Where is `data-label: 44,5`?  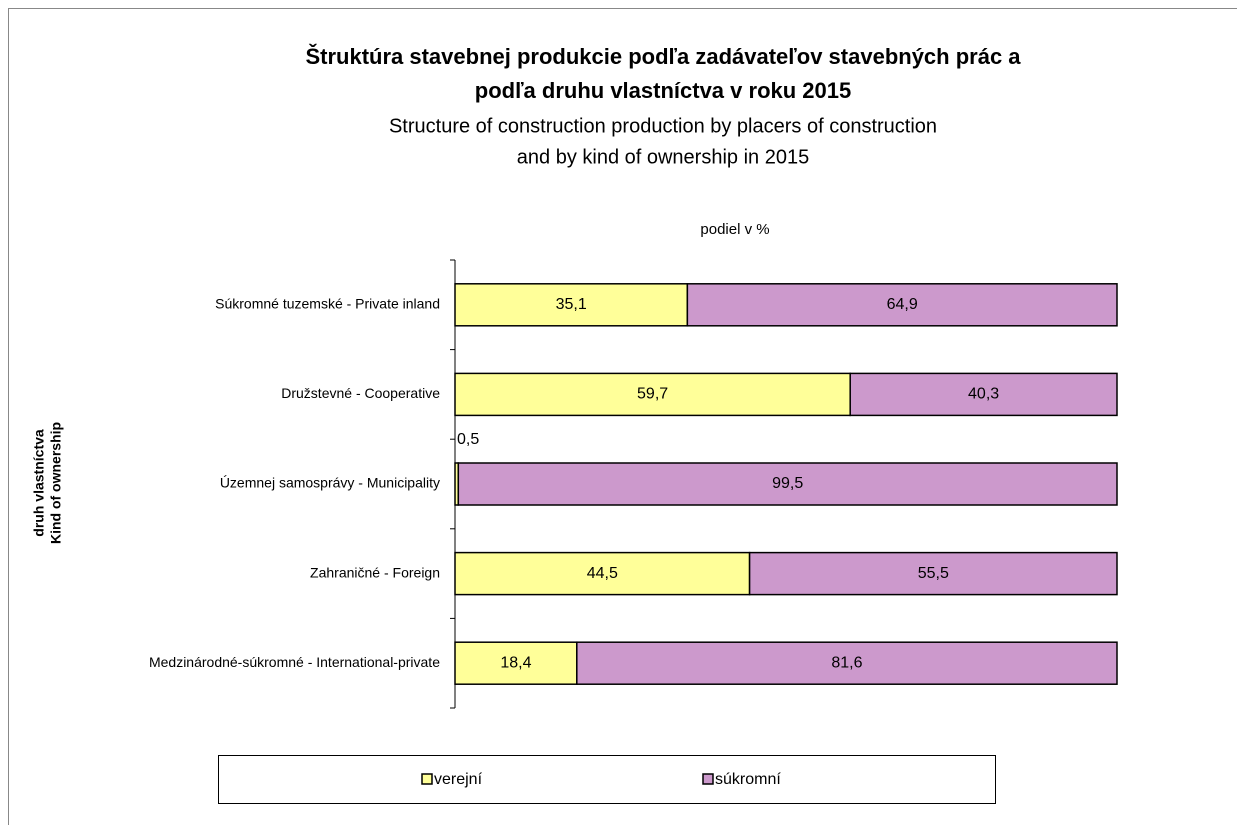 data-label: 44,5 is located at coordinates (602, 573).